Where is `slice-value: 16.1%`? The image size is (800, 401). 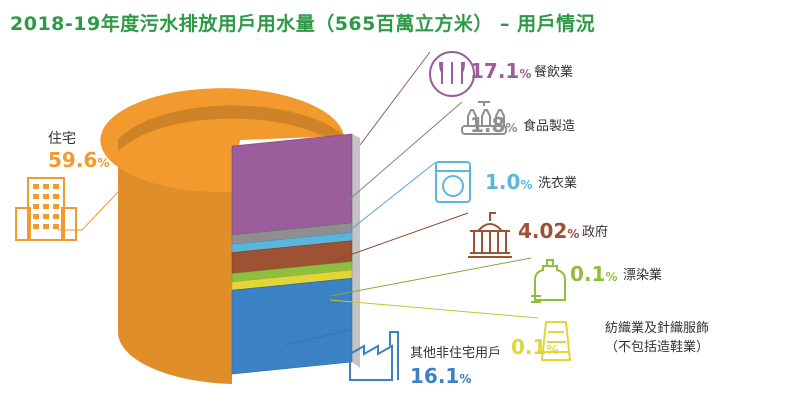
slice-value: 16.1% is located at coordinates (440, 376).